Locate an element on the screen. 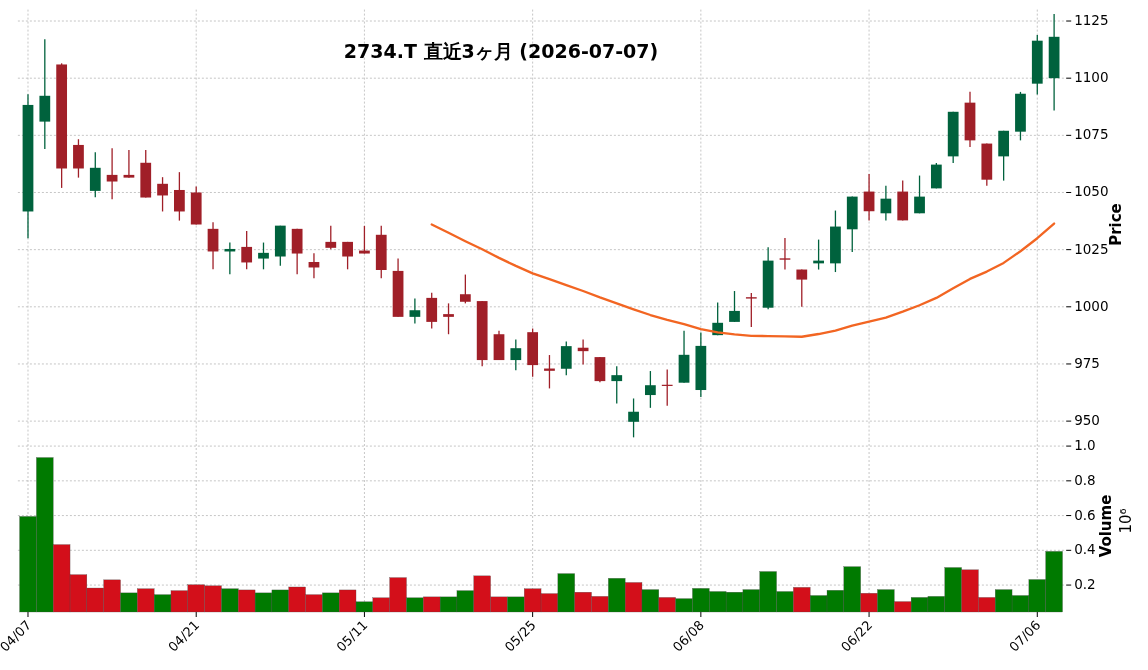 Image resolution: width=1148 pixels, height=670 pixels. y-tick-label: 1075 is located at coordinates (1091, 134).